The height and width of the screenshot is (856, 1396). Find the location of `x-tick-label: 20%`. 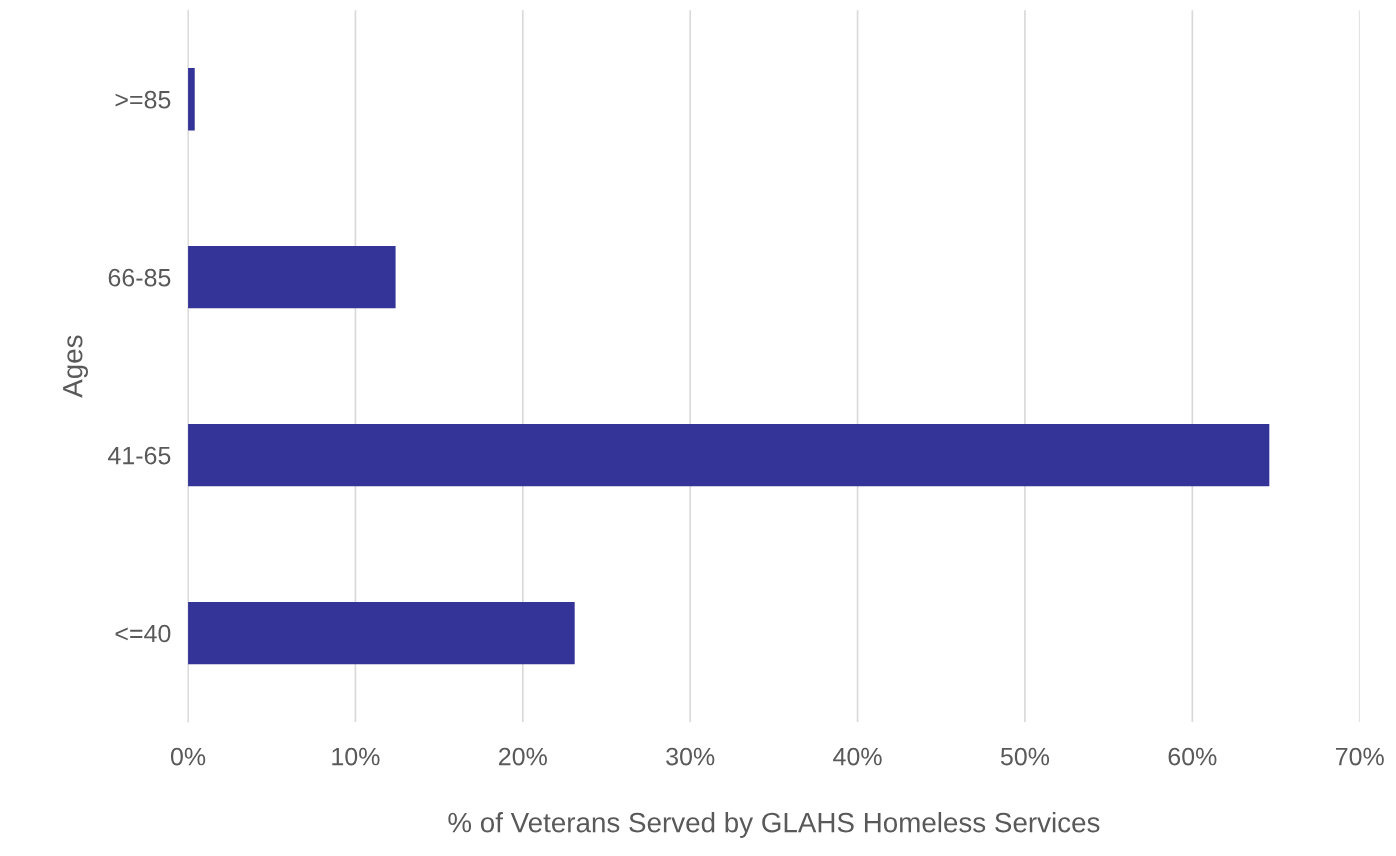

x-tick-label: 20% is located at coordinates (523, 756).